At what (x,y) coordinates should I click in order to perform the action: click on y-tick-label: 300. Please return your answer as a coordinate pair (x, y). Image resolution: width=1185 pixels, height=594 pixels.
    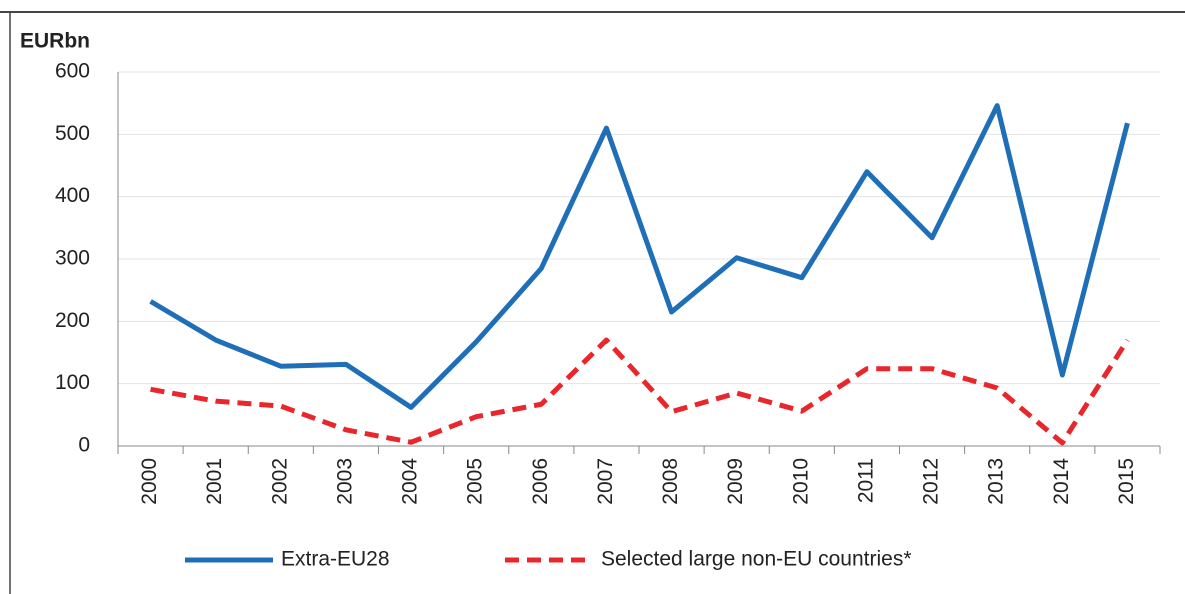
    Looking at the image, I should click on (72, 258).